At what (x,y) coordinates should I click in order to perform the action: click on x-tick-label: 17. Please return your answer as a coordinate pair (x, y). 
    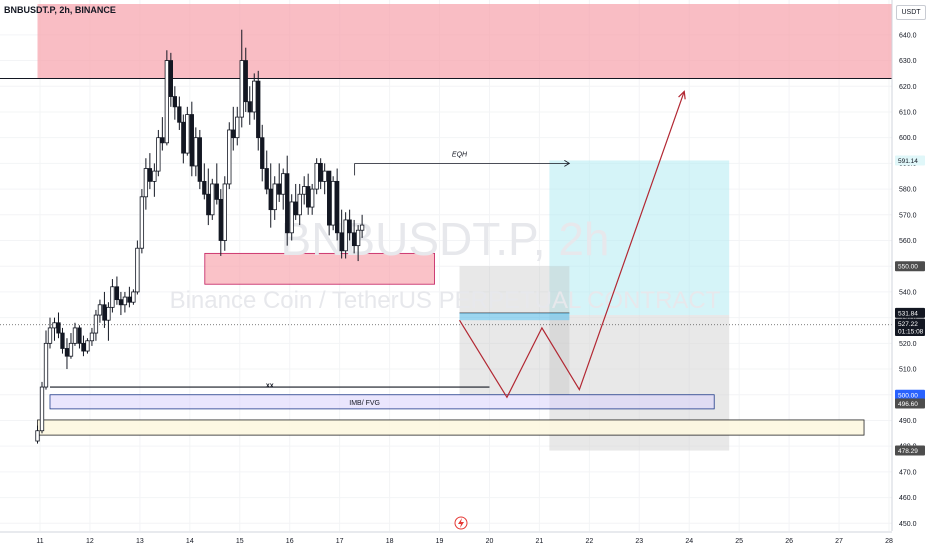
    Looking at the image, I should click on (340, 541).